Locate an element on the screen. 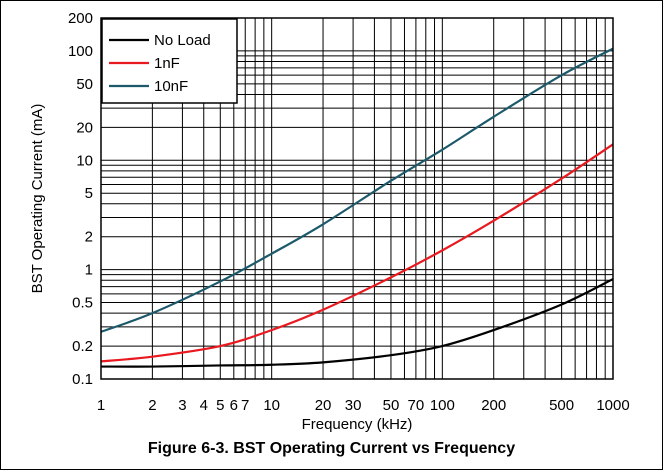 Image resolution: width=663 pixels, height=470 pixels. x-axis-title: Frequency (kHz) is located at coordinates (357, 424).